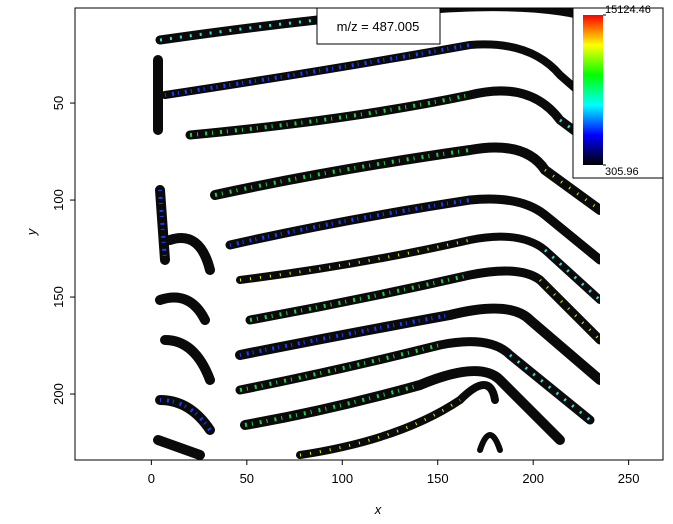 The image size is (673, 524). I want to click on x-tick-label: 100, so click(342, 478).